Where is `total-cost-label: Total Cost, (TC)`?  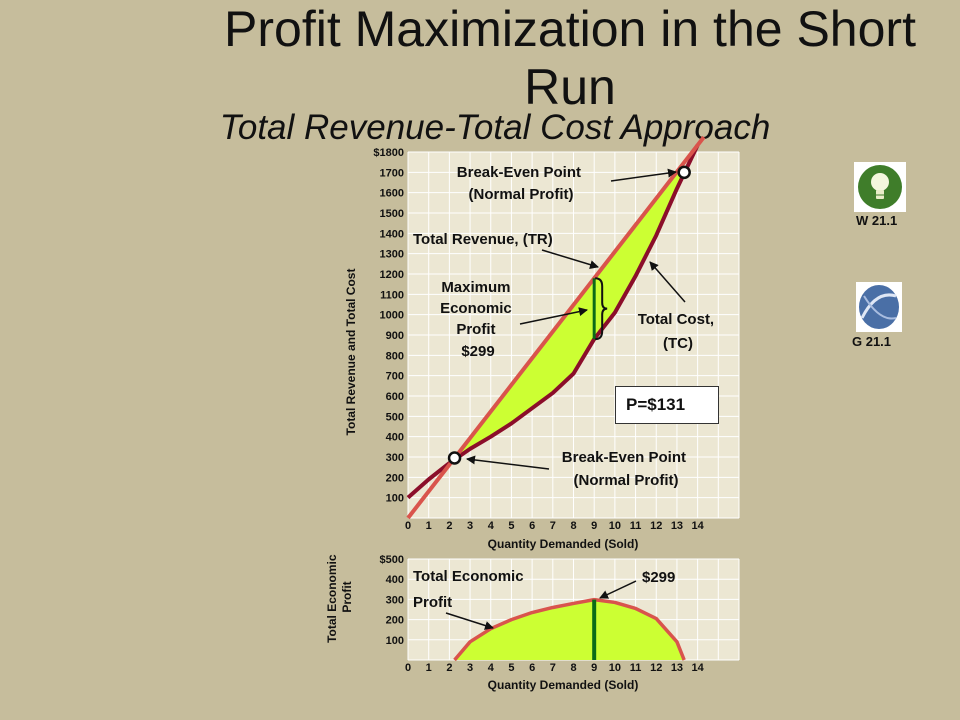 total-cost-label: Total Cost, (TC) is located at coordinates (678, 331).